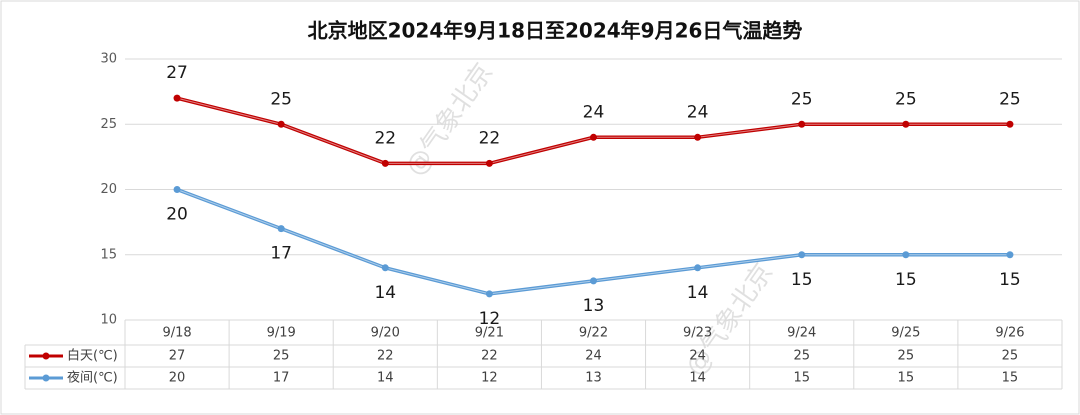 The width and height of the screenshot is (1080, 415). Describe the element at coordinates (108, 254) in the screenshot. I see `y-tick-label: 15` at that location.